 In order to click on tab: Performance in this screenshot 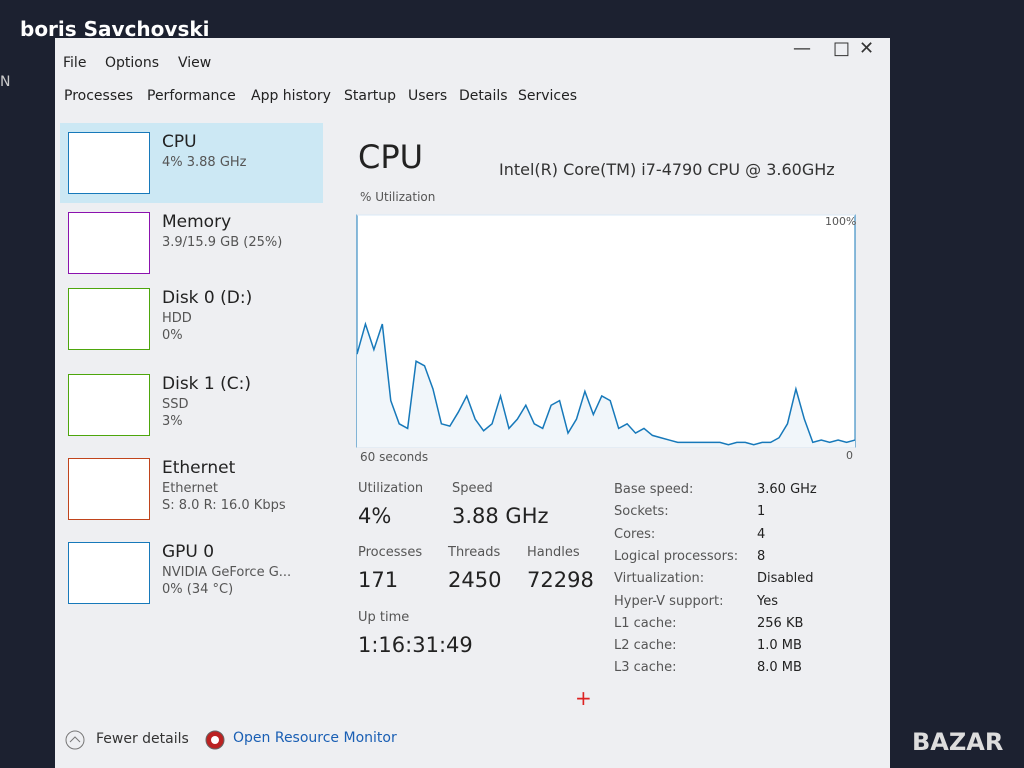, I will do `click(191, 96)`.